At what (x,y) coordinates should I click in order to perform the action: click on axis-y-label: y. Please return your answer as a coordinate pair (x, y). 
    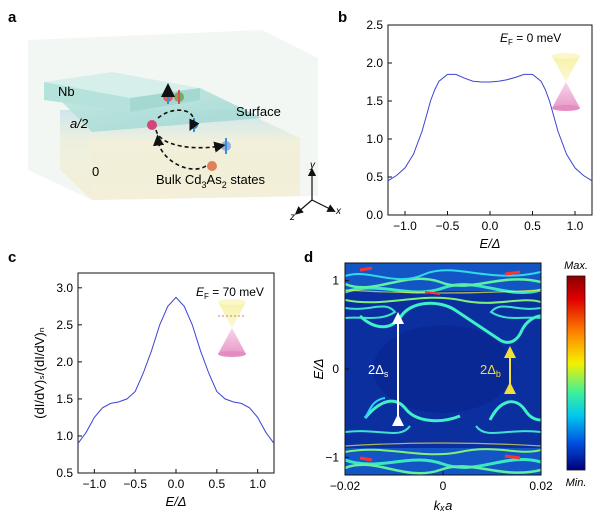
    Looking at the image, I should click on (312, 165).